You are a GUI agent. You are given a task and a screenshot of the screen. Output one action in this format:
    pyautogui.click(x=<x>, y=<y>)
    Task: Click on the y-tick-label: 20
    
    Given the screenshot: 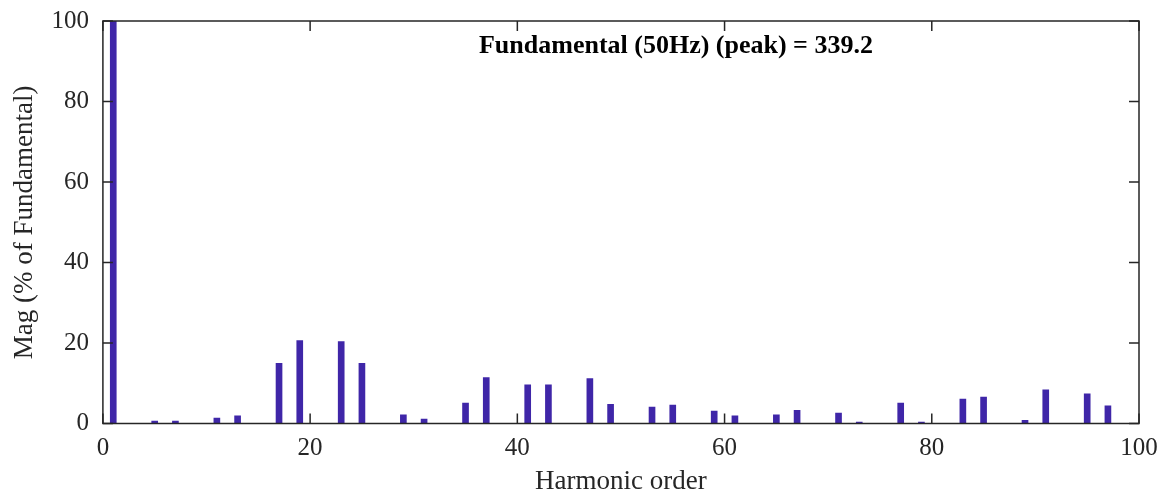 What is the action you would take?
    pyautogui.click(x=76, y=341)
    